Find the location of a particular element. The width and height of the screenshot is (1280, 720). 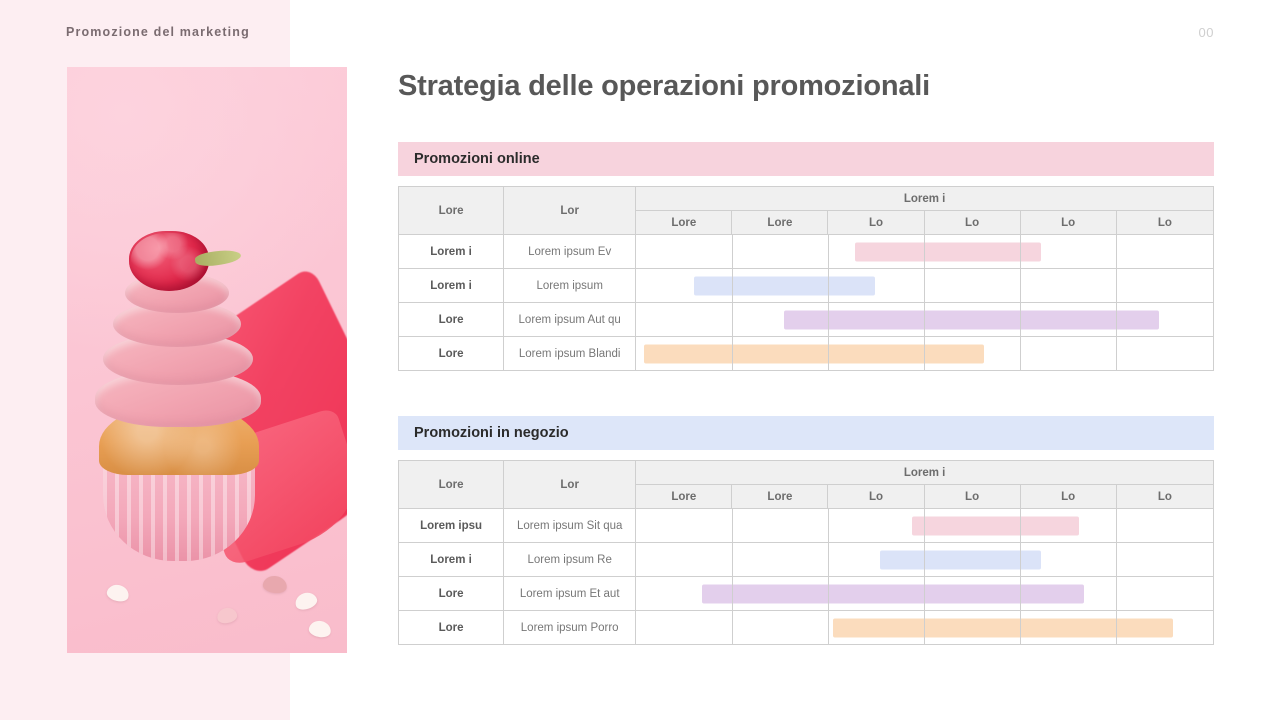

row-description: Lorem ipsum Sit qua is located at coordinates (570, 525).